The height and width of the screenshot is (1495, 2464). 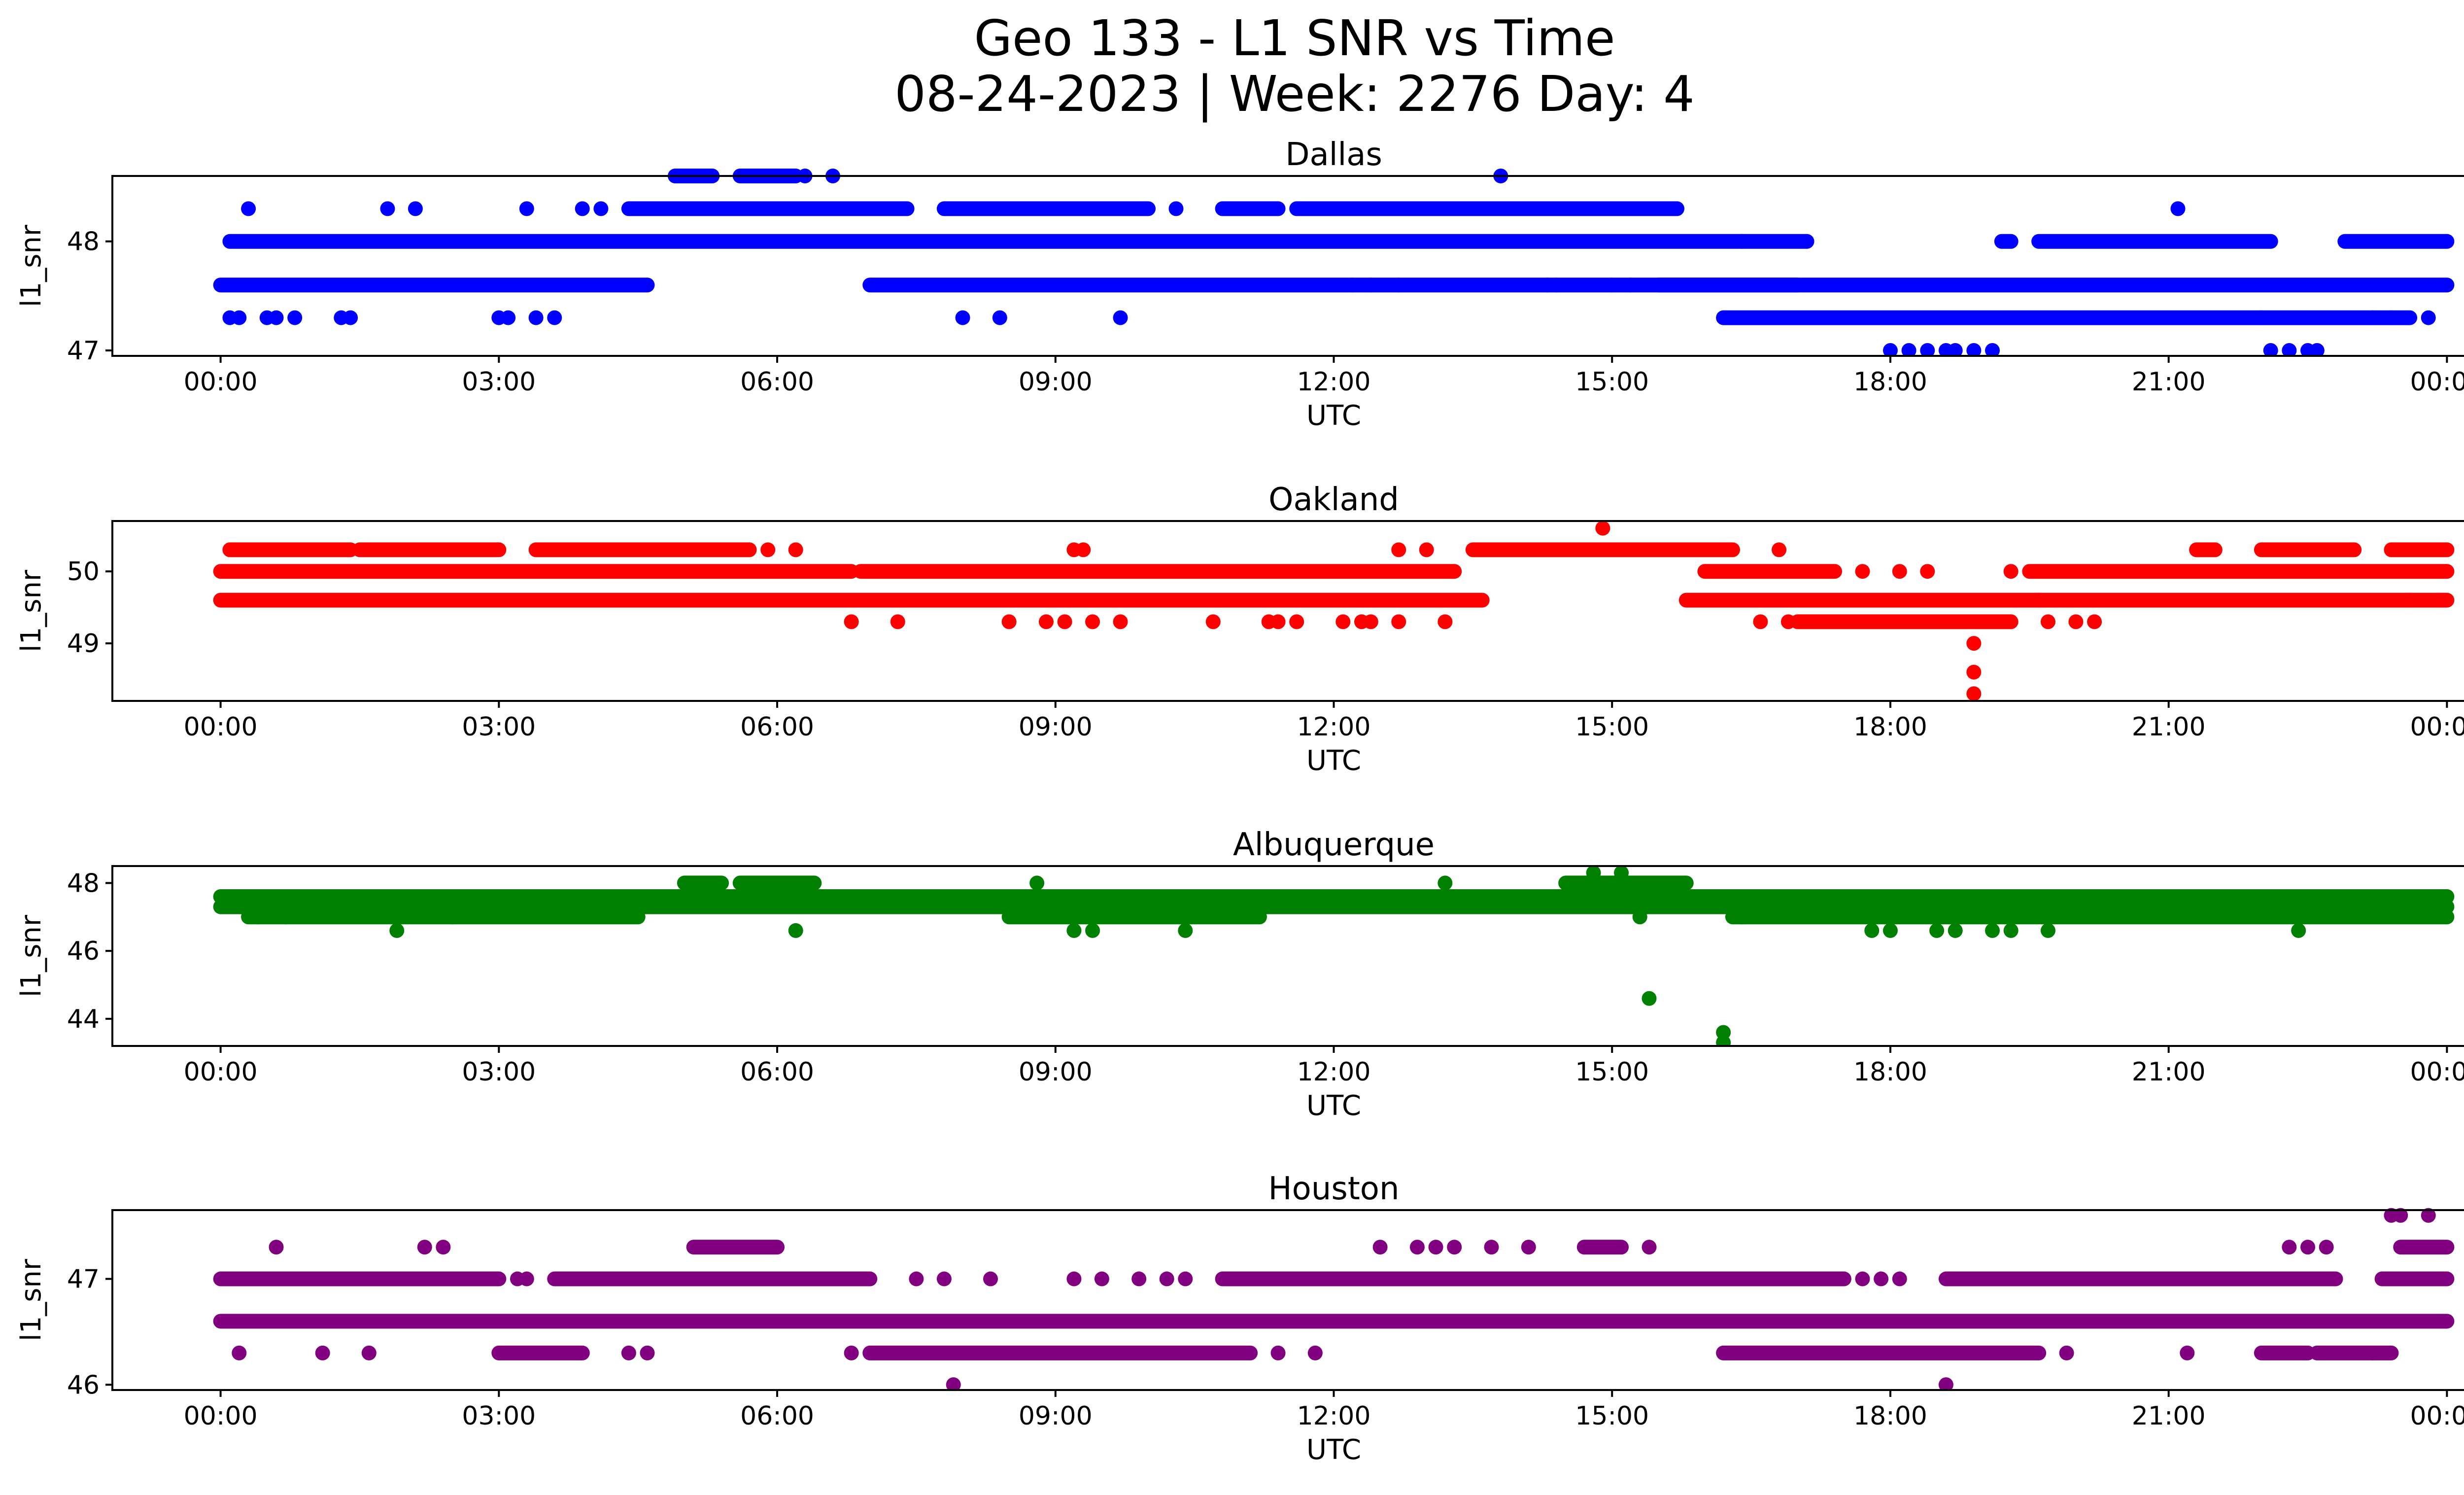 I want to click on x-tick-label: 12:00, so click(x=1334, y=1416).